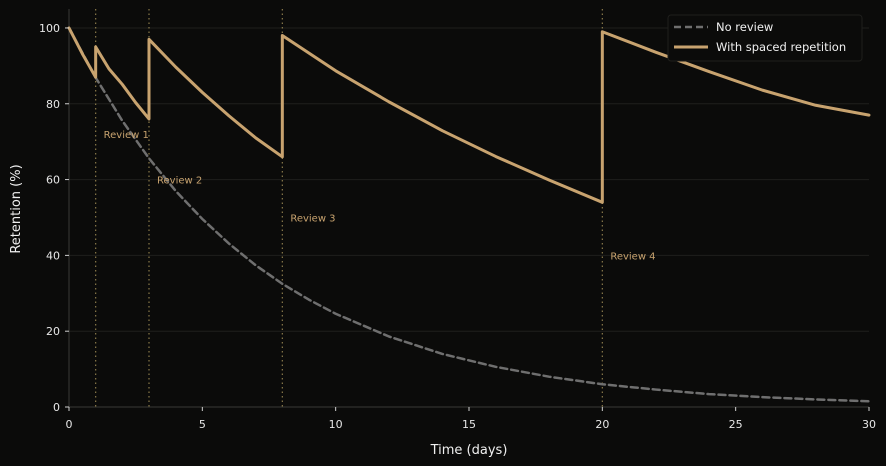  Describe the element at coordinates (53, 104) in the screenshot. I see `y-tick-label: 80` at that location.